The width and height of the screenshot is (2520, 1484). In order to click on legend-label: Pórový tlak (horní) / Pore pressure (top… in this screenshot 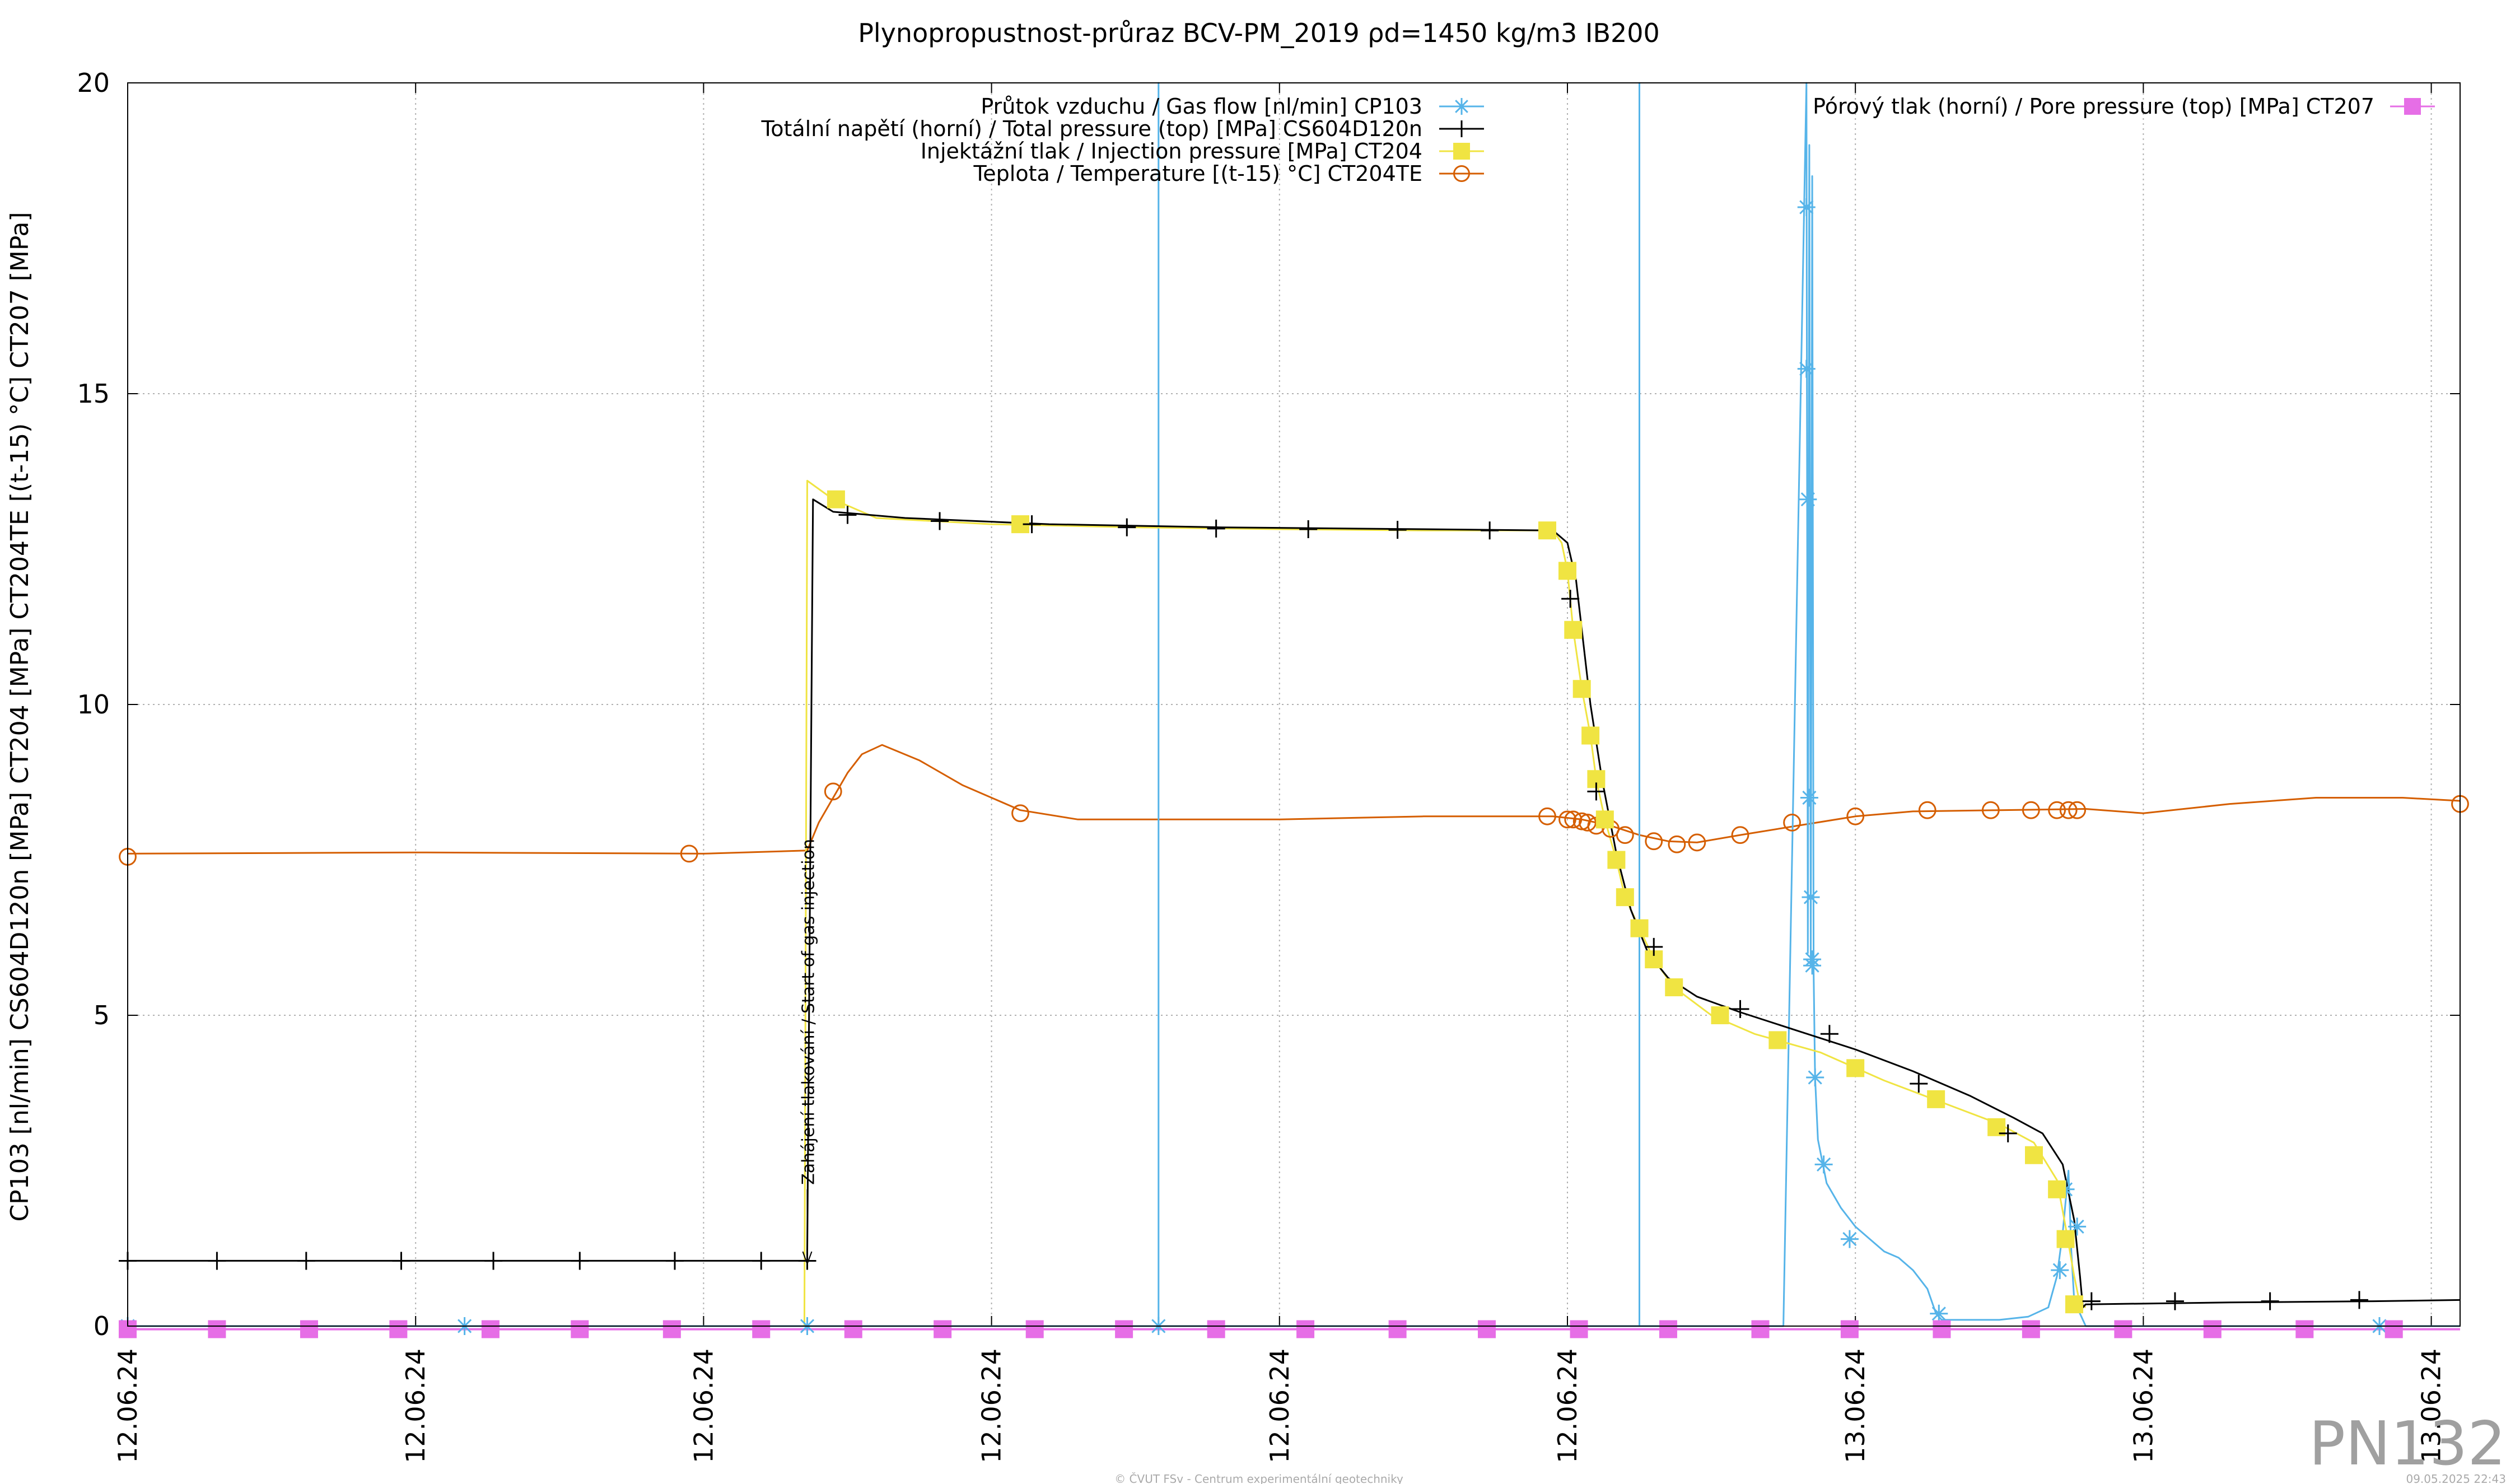, I will do `click(2094, 107)`.